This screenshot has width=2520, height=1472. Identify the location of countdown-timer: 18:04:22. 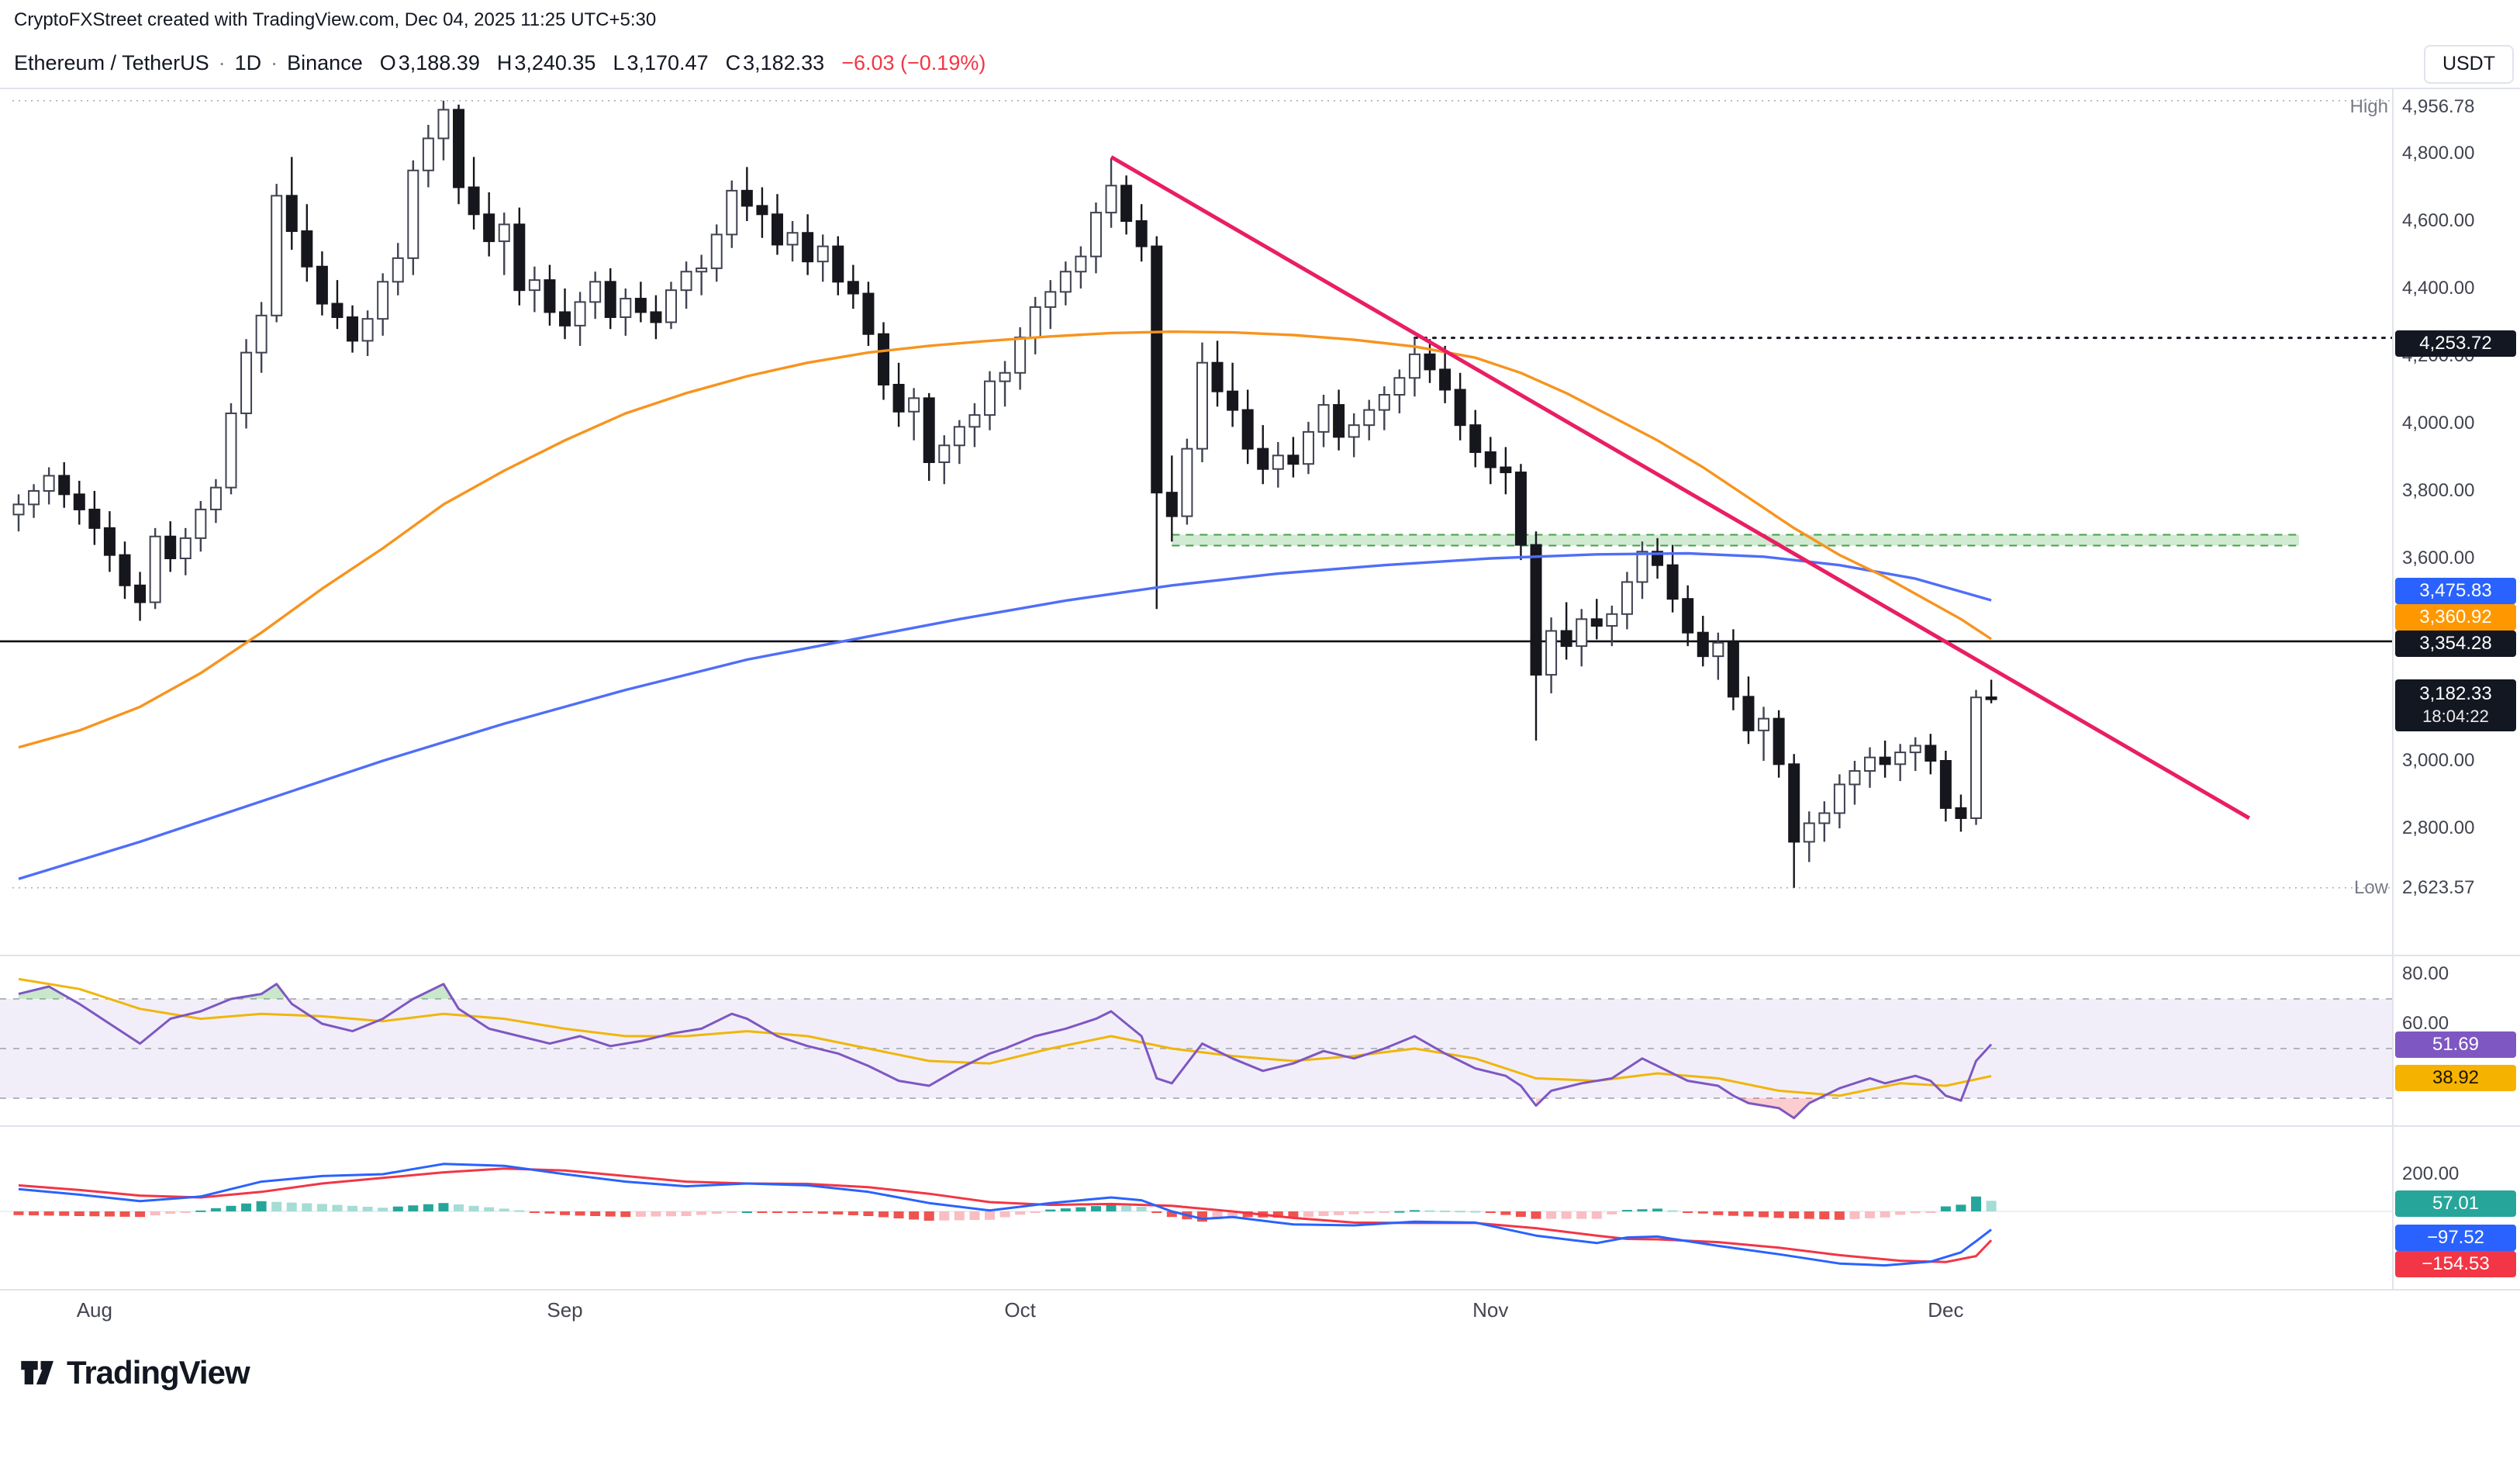
(2455, 716).